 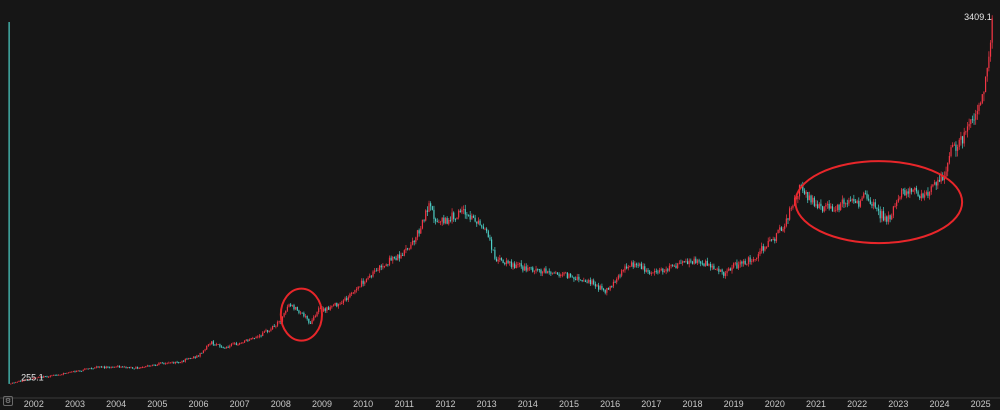 What do you see at coordinates (879, 202) in the screenshot?
I see `highlight-ellipse-2021-2023` at bounding box center [879, 202].